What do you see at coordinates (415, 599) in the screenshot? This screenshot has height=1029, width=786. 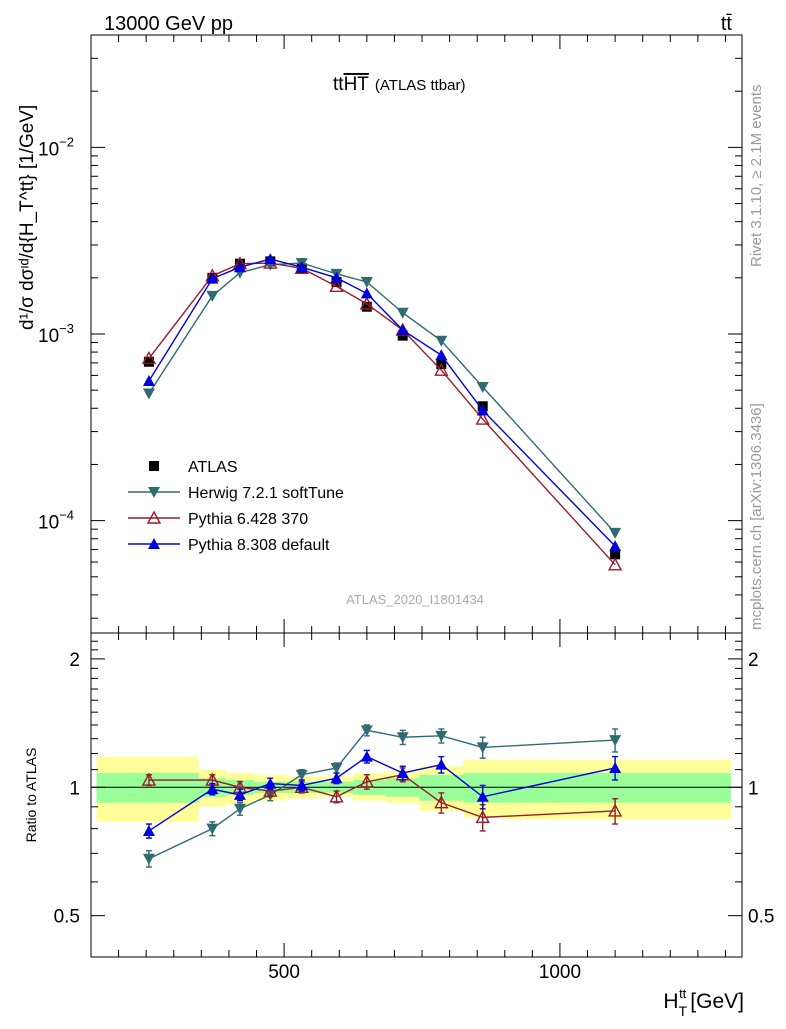 I see `analysis-watermark: ATLAS_2020_I1801434` at bounding box center [415, 599].